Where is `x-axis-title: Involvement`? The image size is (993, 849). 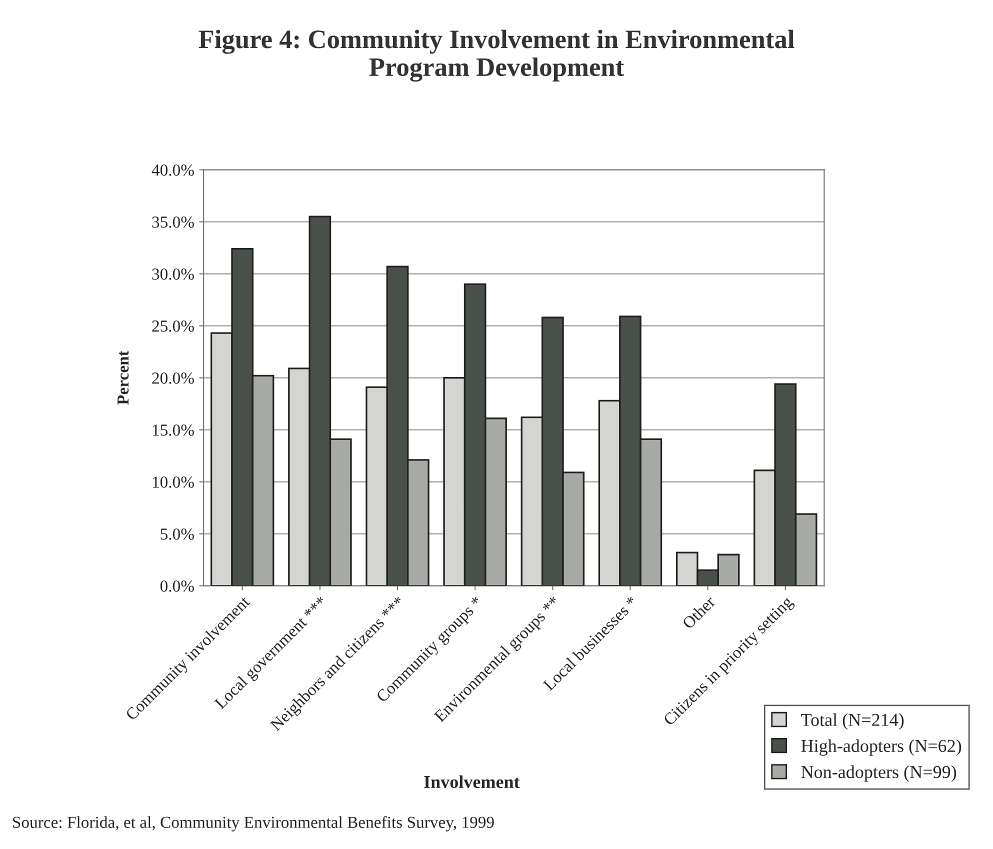 x-axis-title: Involvement is located at coordinates (472, 781).